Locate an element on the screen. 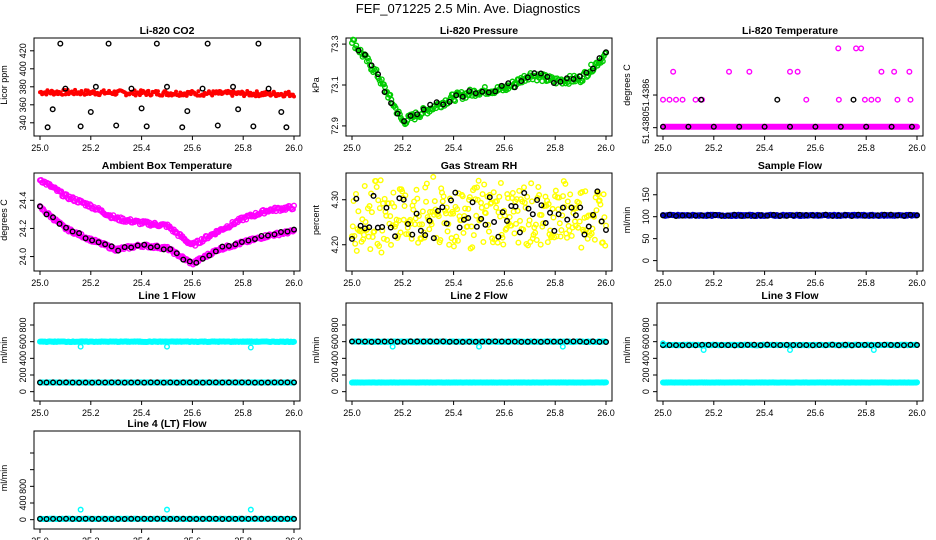  series-high is located at coordinates (167, 341).